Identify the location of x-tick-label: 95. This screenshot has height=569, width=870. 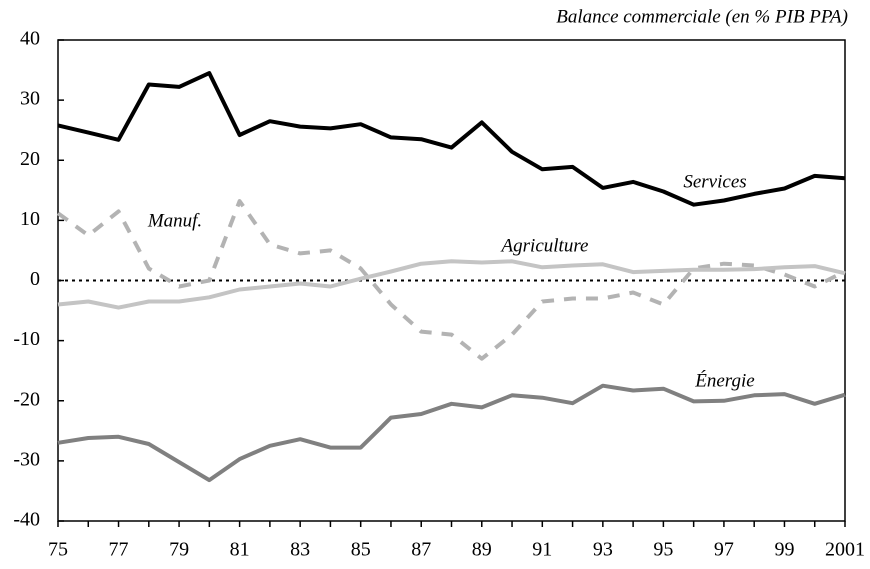
(663, 550).